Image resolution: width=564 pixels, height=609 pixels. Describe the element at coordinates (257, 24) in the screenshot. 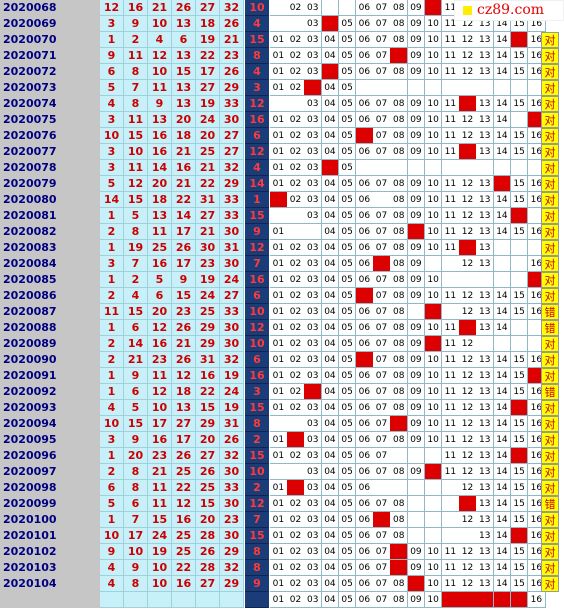

I see `blue-ball: 4` at that location.